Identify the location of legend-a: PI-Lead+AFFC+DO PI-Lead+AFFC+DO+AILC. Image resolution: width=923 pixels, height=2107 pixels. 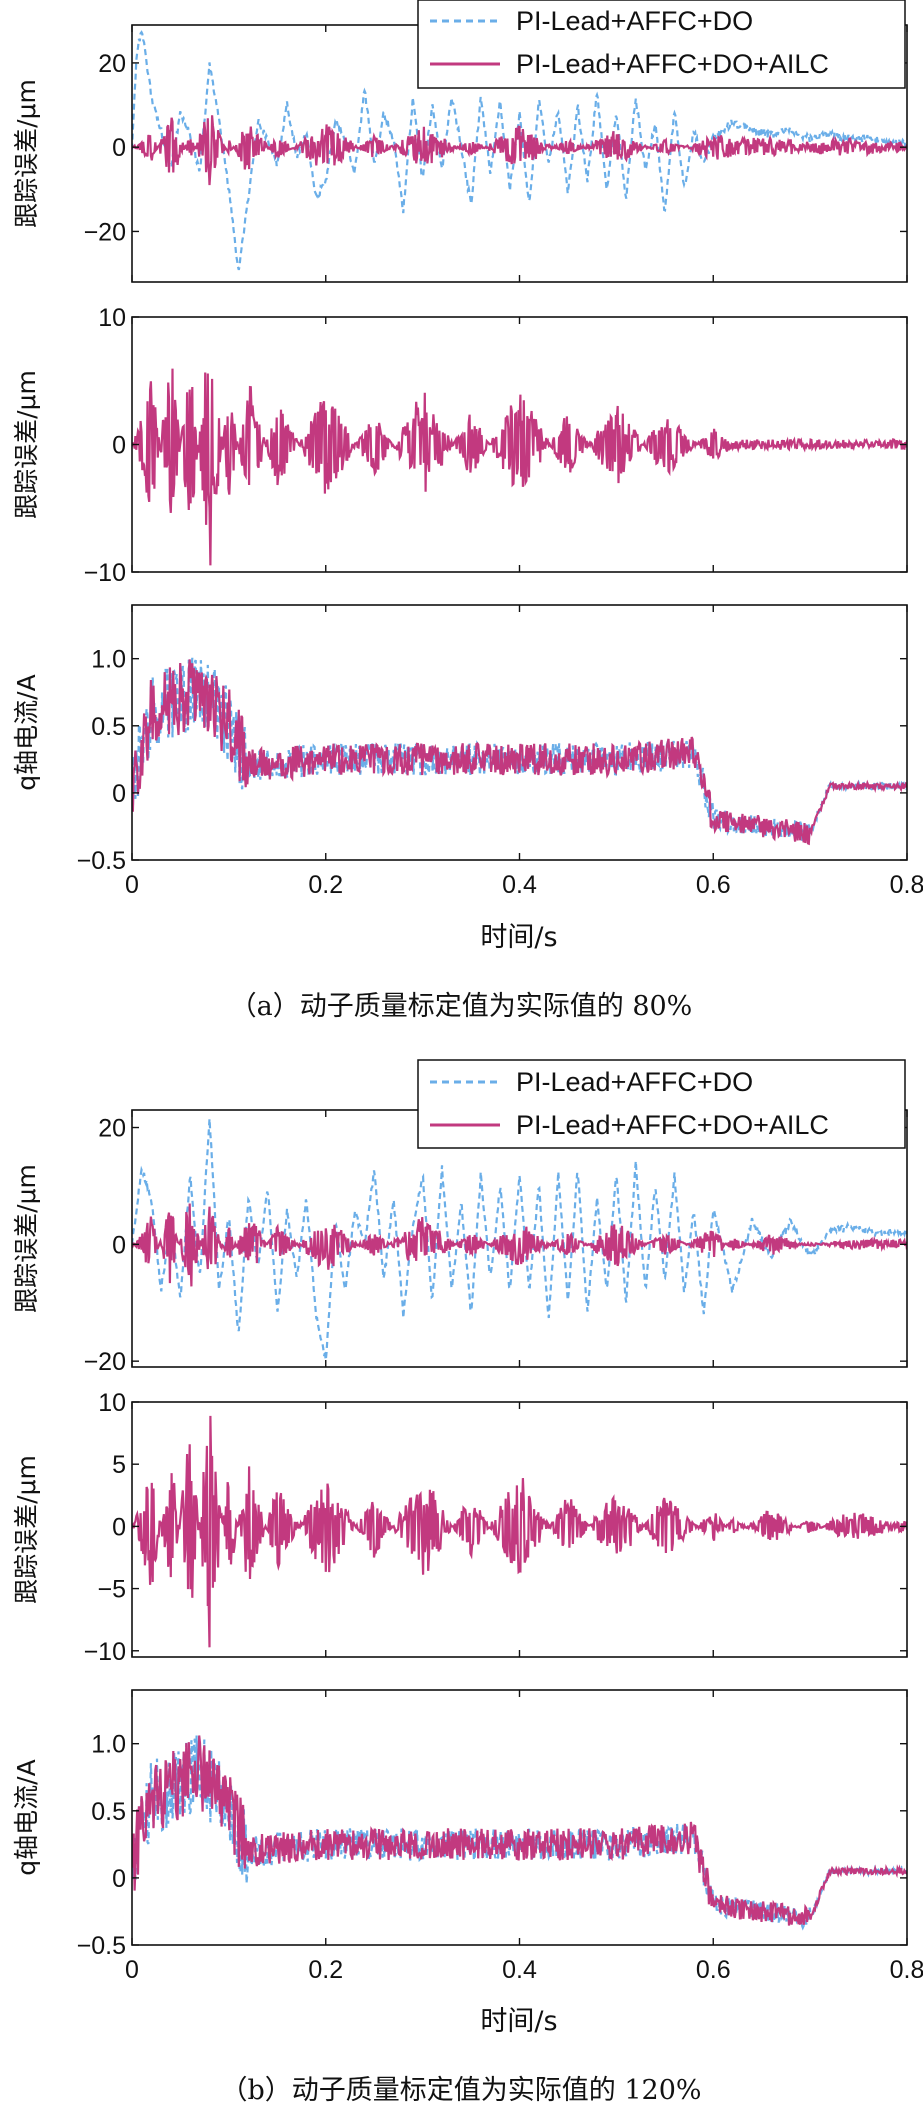
(661, 44).